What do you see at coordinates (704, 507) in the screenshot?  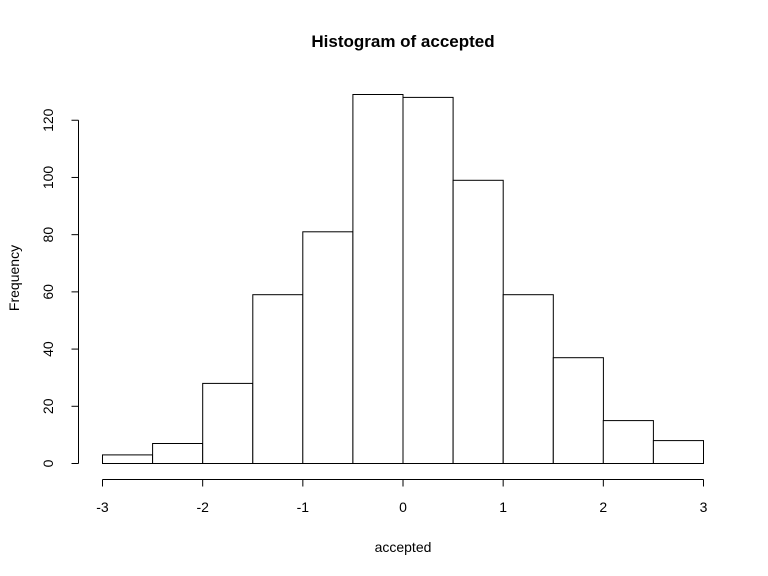 I see `x-tick-label: 3` at bounding box center [704, 507].